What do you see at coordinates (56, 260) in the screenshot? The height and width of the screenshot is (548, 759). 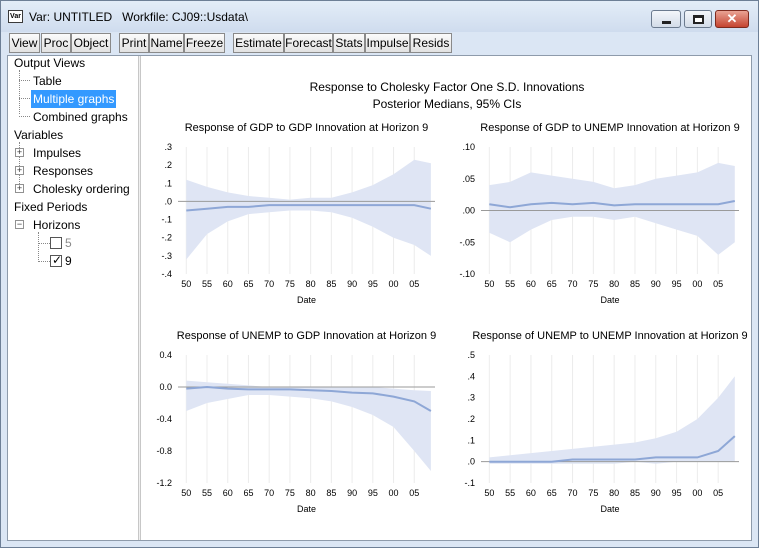 I see `horizon-9-checkbox: ✓` at bounding box center [56, 260].